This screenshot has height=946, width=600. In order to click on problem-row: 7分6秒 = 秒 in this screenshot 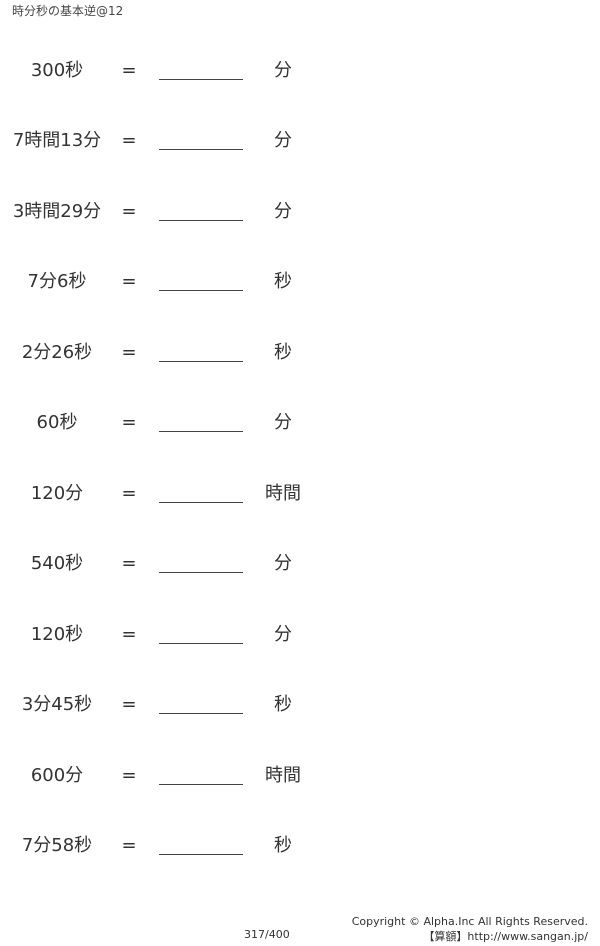, I will do `click(300, 282)`.